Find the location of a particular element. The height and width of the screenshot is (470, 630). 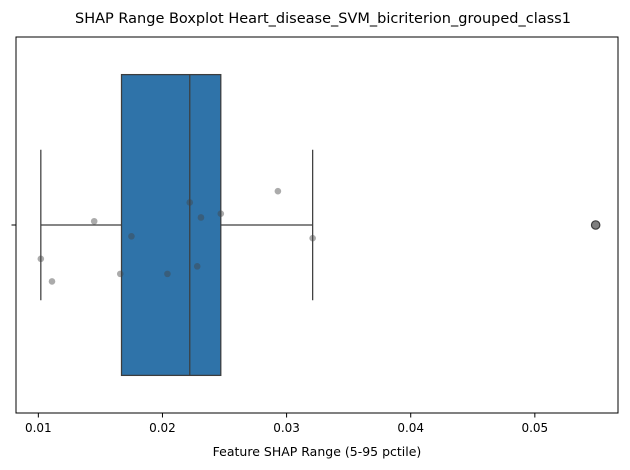

x-tick-label: 0.02 is located at coordinates (162, 428).